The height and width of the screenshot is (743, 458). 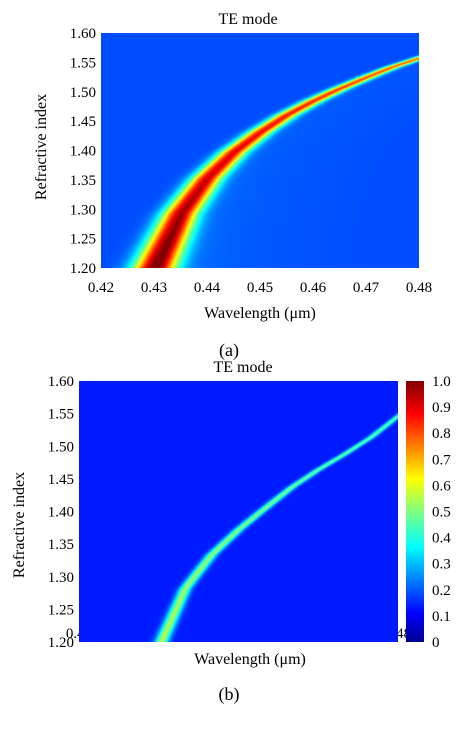 What do you see at coordinates (229, 350) in the screenshot?
I see `panel-a-caption: (a)` at bounding box center [229, 350].